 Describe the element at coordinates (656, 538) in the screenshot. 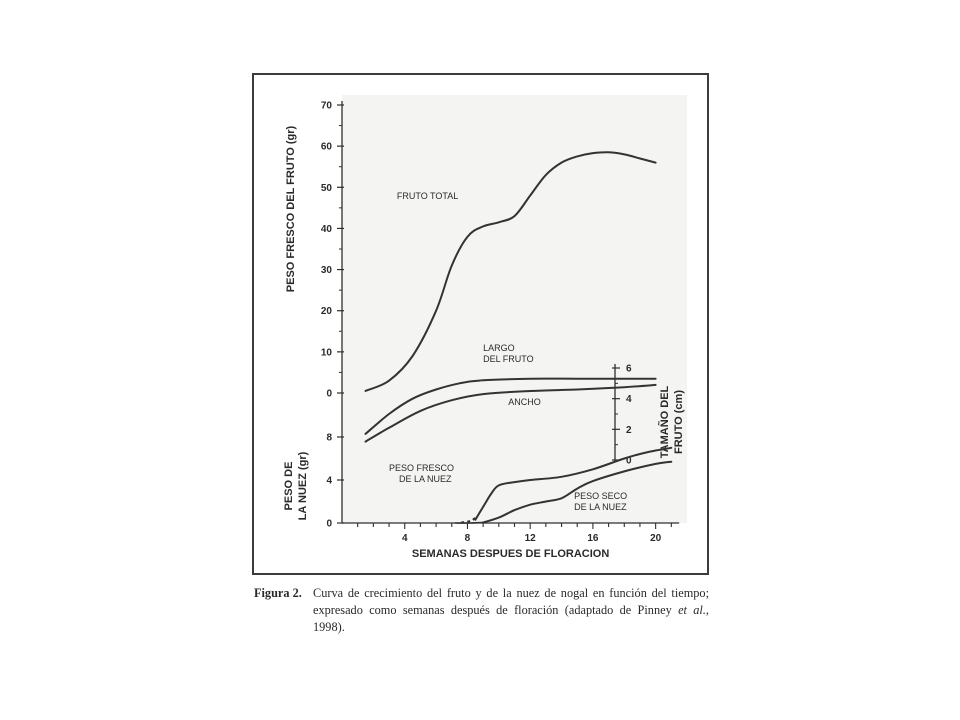

I see `x-tick-label: 20` at that location.